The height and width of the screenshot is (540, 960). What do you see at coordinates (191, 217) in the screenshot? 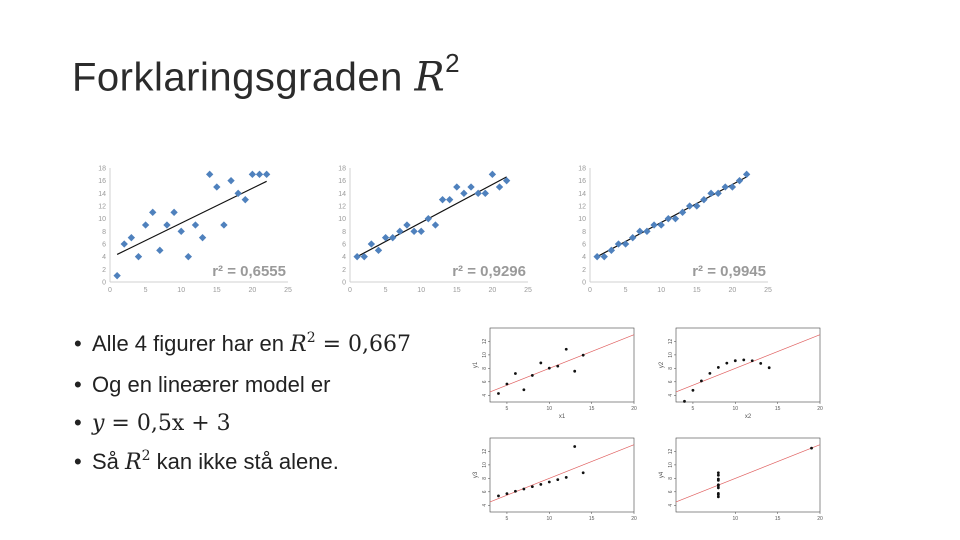
I see `trend-line` at bounding box center [191, 217].